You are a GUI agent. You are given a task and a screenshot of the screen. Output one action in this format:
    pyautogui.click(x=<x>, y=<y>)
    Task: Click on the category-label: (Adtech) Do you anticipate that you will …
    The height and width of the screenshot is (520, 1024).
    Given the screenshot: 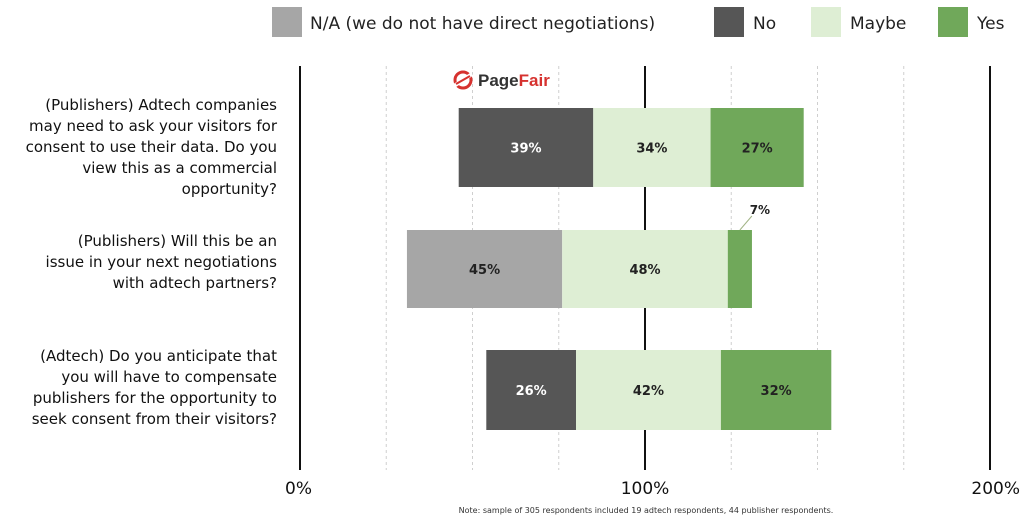 What is the action you would take?
    pyautogui.click(x=154, y=387)
    